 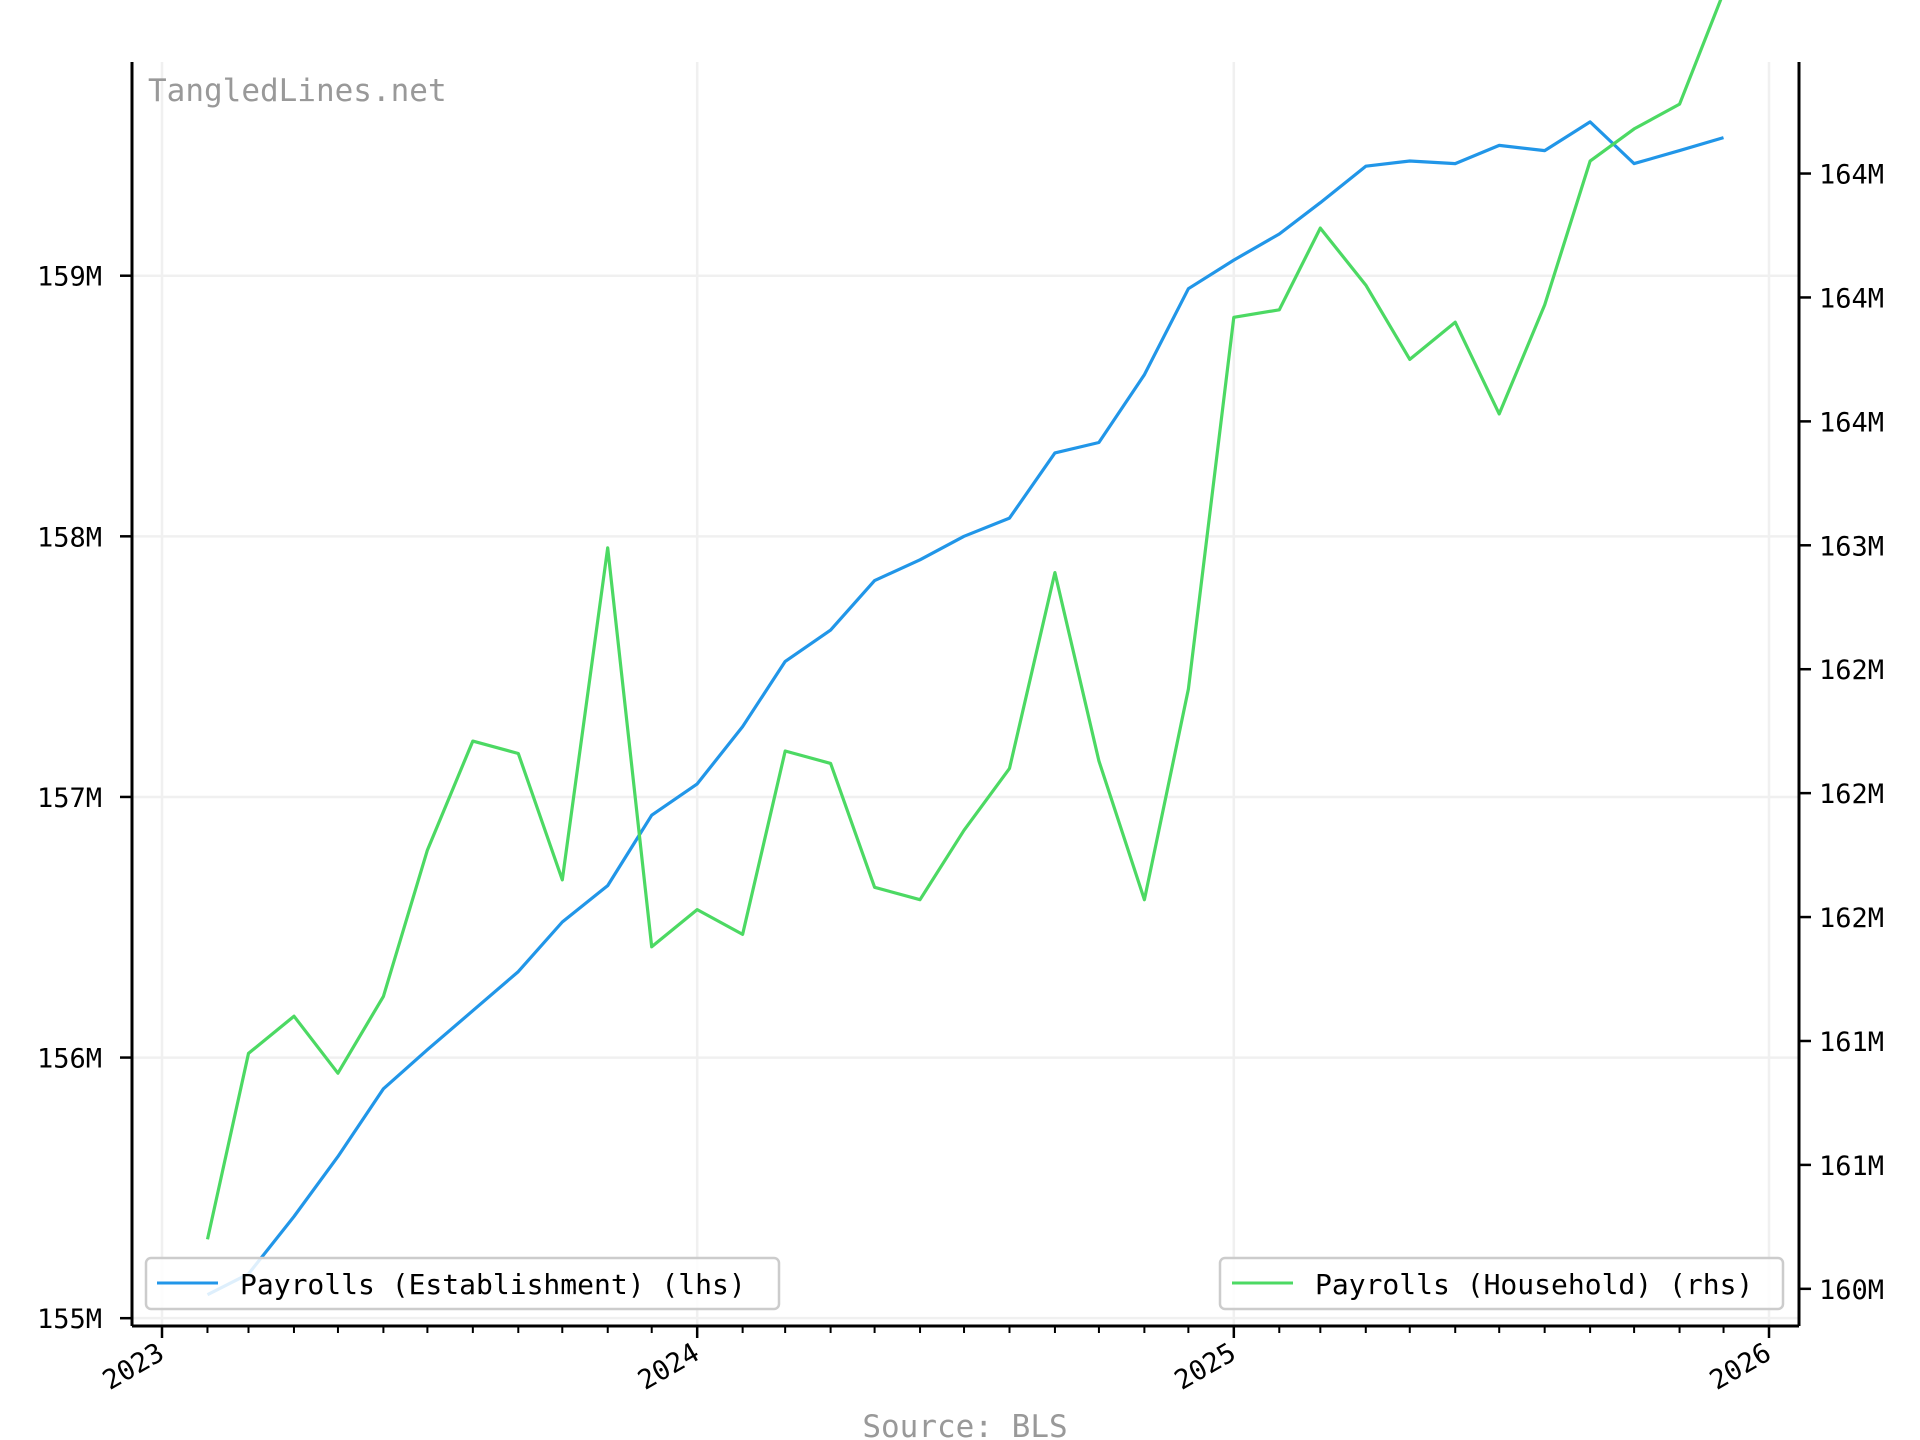 I want to click on right-tick-label: 163M, so click(x=1851, y=546).